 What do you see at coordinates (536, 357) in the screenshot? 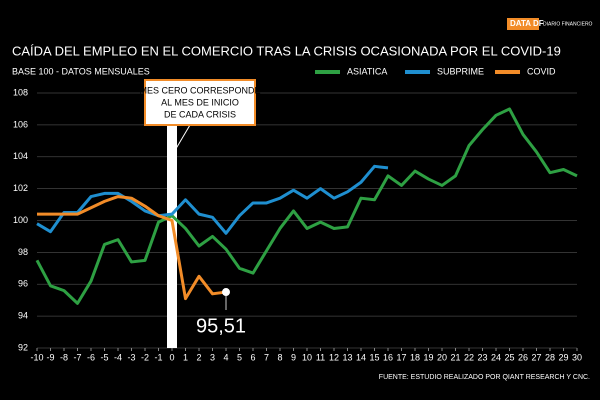
I see `x-tick-label: 27` at bounding box center [536, 357].